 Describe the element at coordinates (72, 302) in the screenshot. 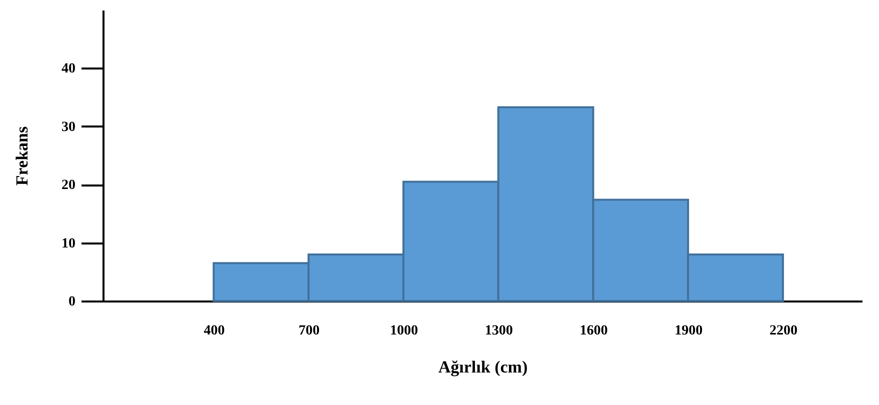

I see `y-tick-label: 0` at that location.